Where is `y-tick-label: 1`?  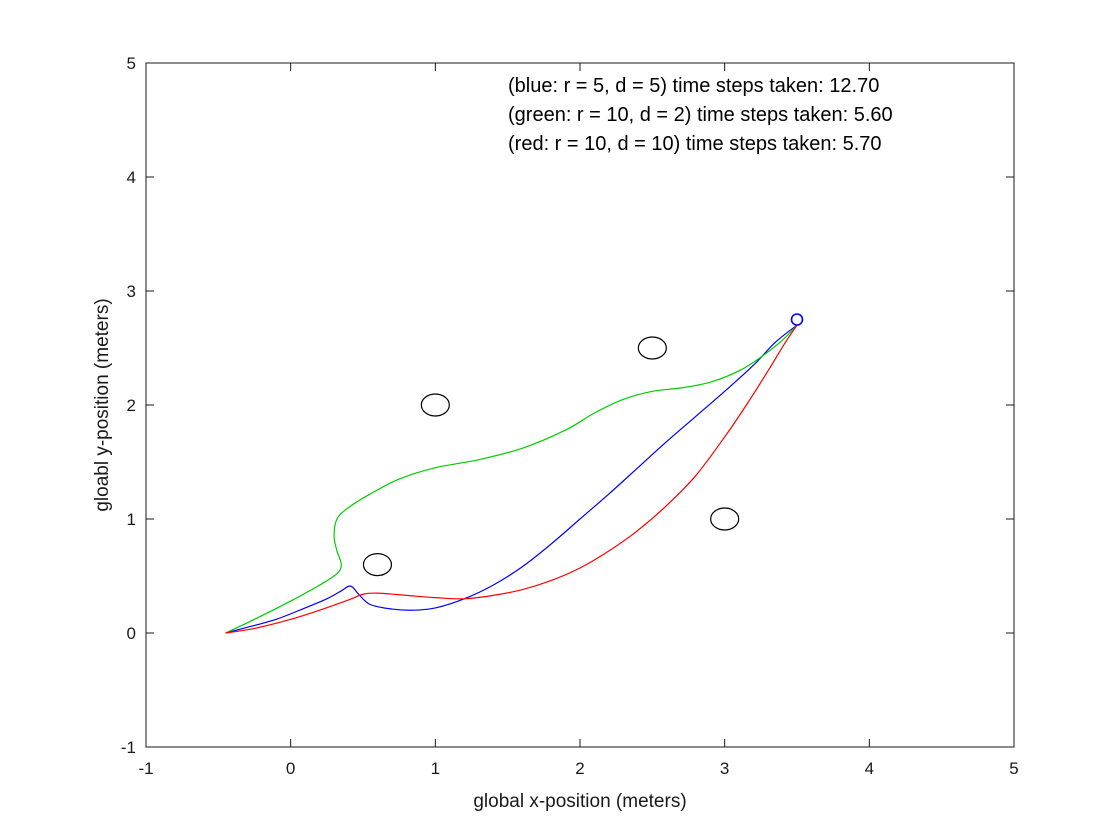
y-tick-label: 1 is located at coordinates (131, 519).